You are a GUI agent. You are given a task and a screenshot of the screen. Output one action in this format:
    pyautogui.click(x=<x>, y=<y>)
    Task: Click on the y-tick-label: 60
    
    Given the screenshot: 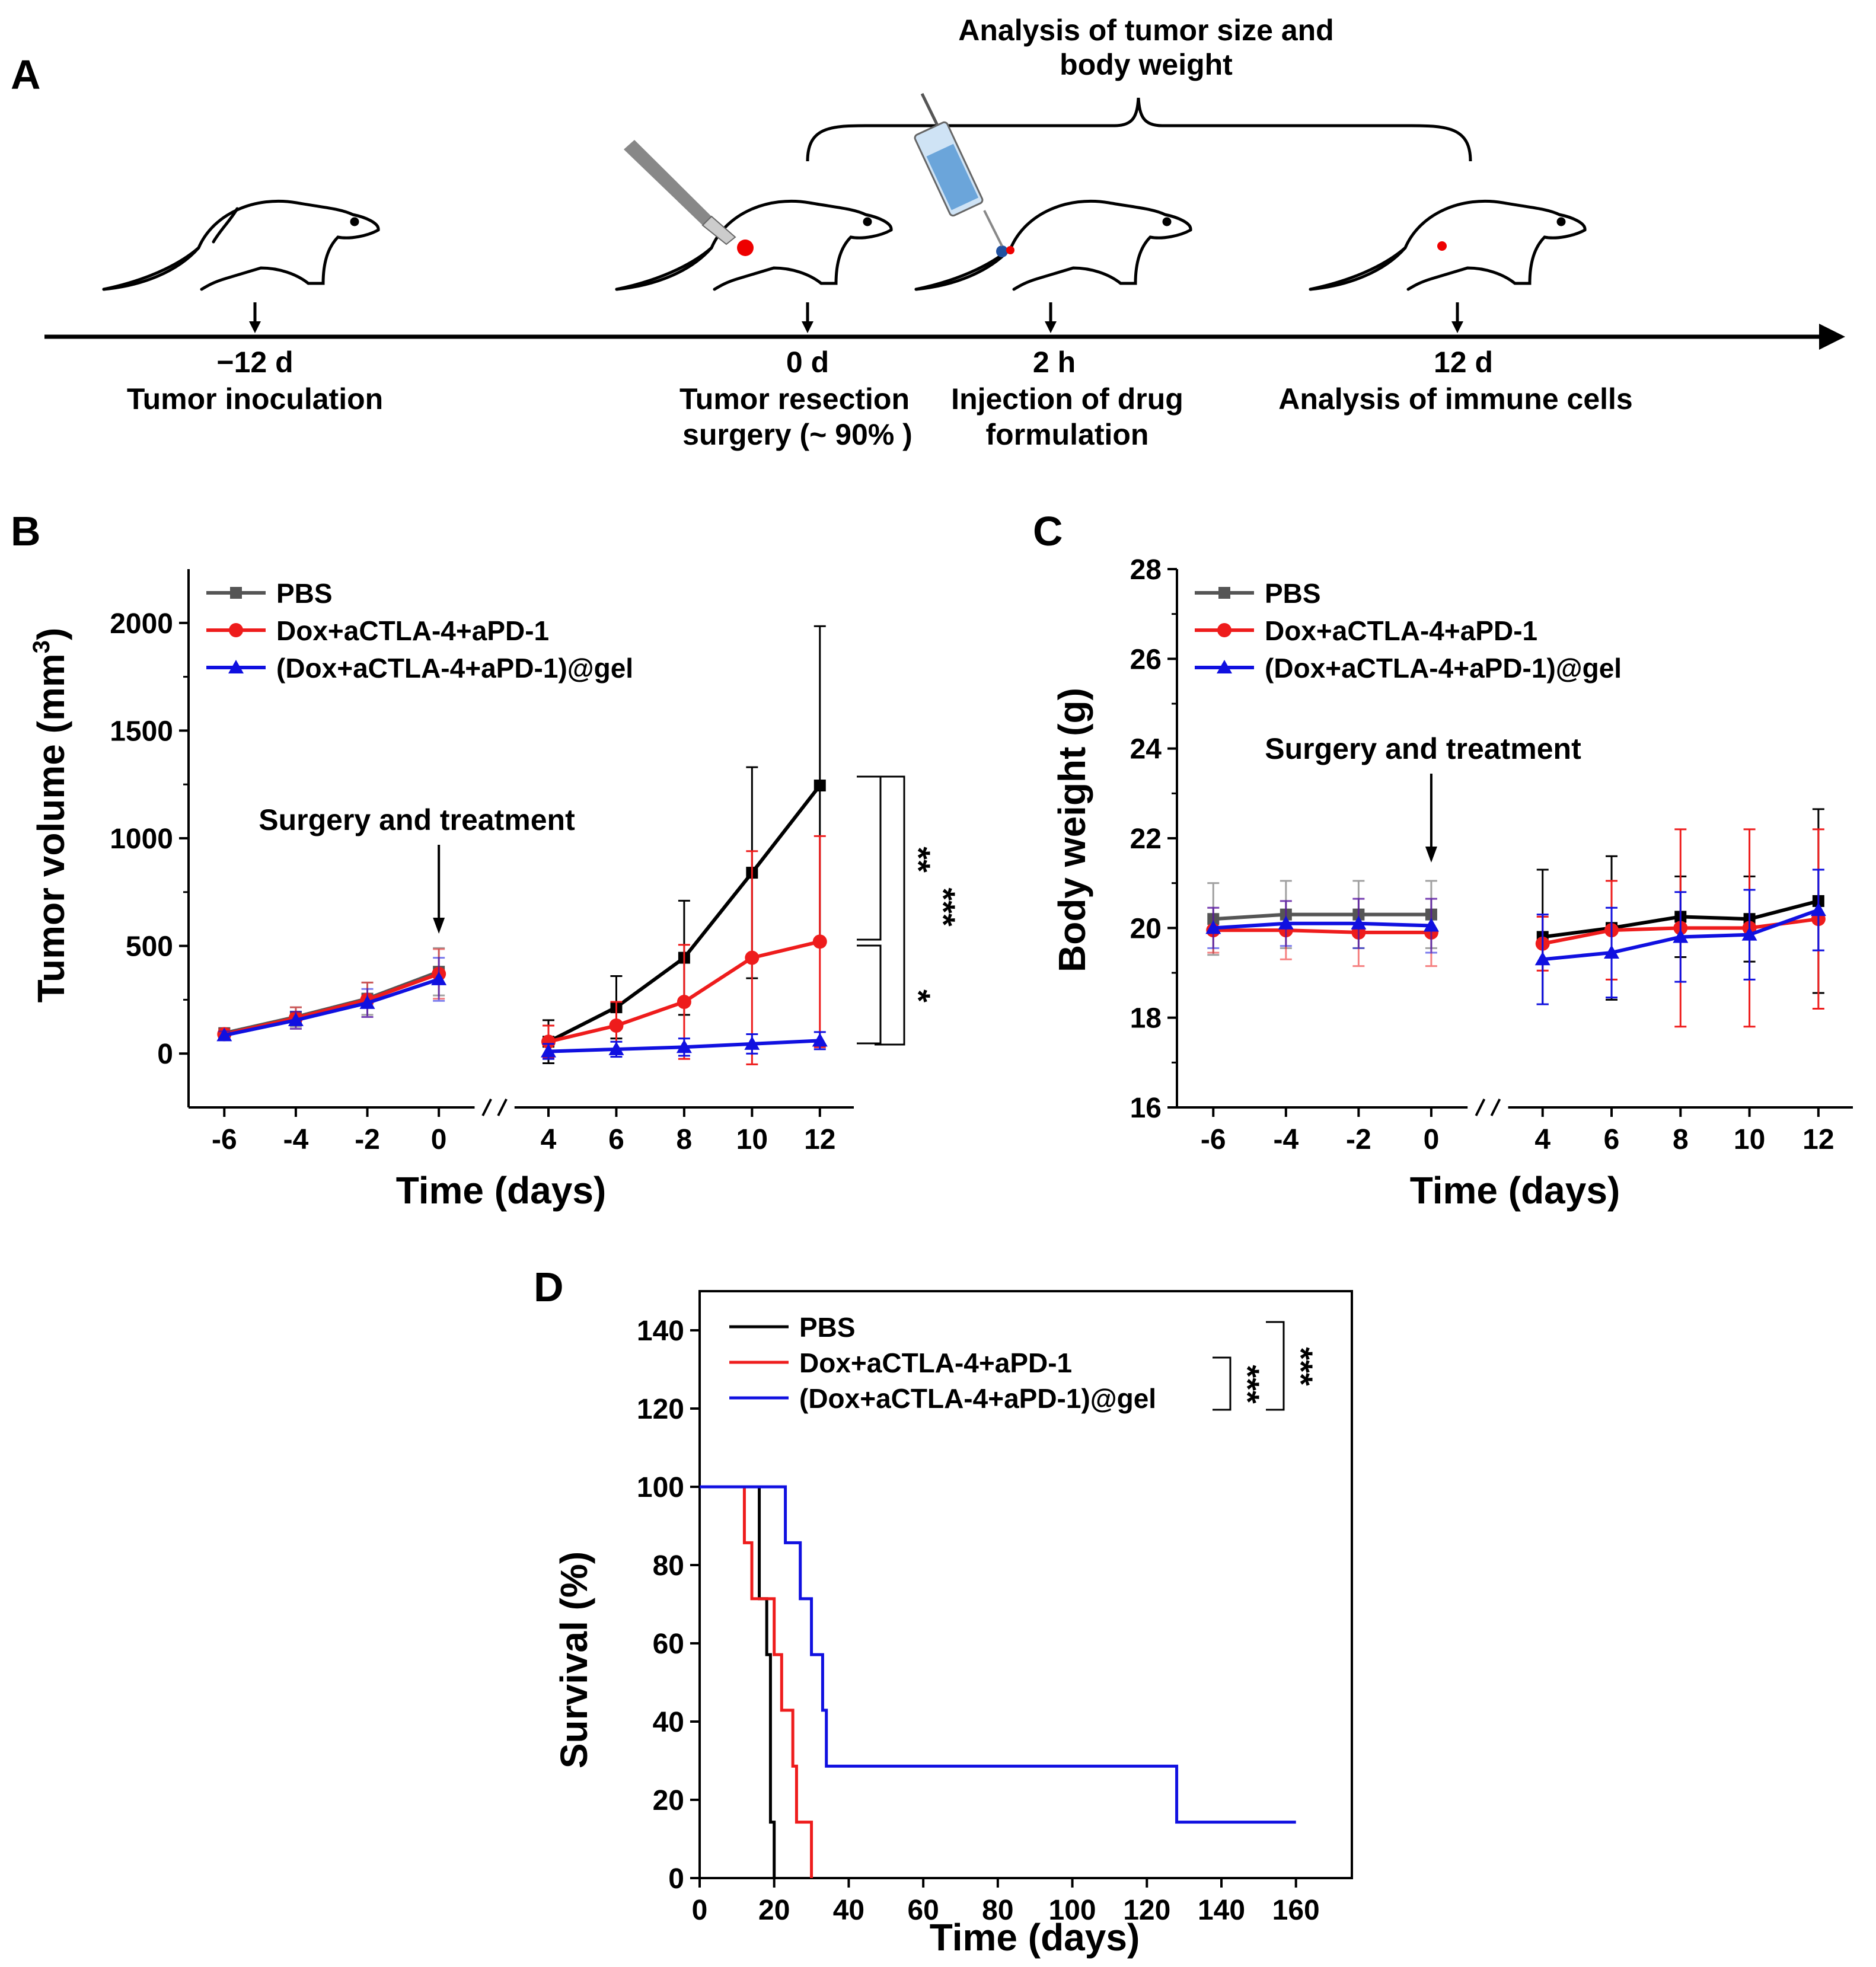 What is the action you would take?
    pyautogui.click(x=668, y=1644)
    